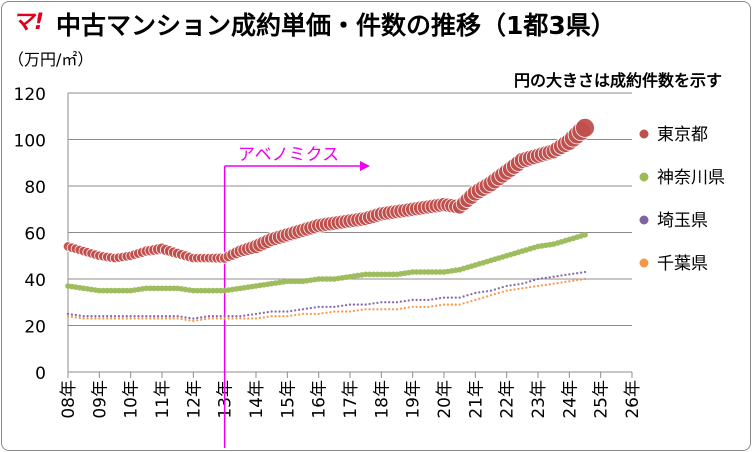 This screenshot has height=452, width=752. I want to click on x-tick-label: 17年, so click(351, 399).